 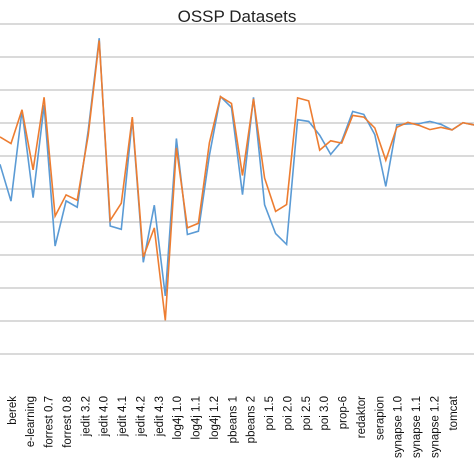 I want to click on x-tick-label: redaktor, so click(x=362, y=417).